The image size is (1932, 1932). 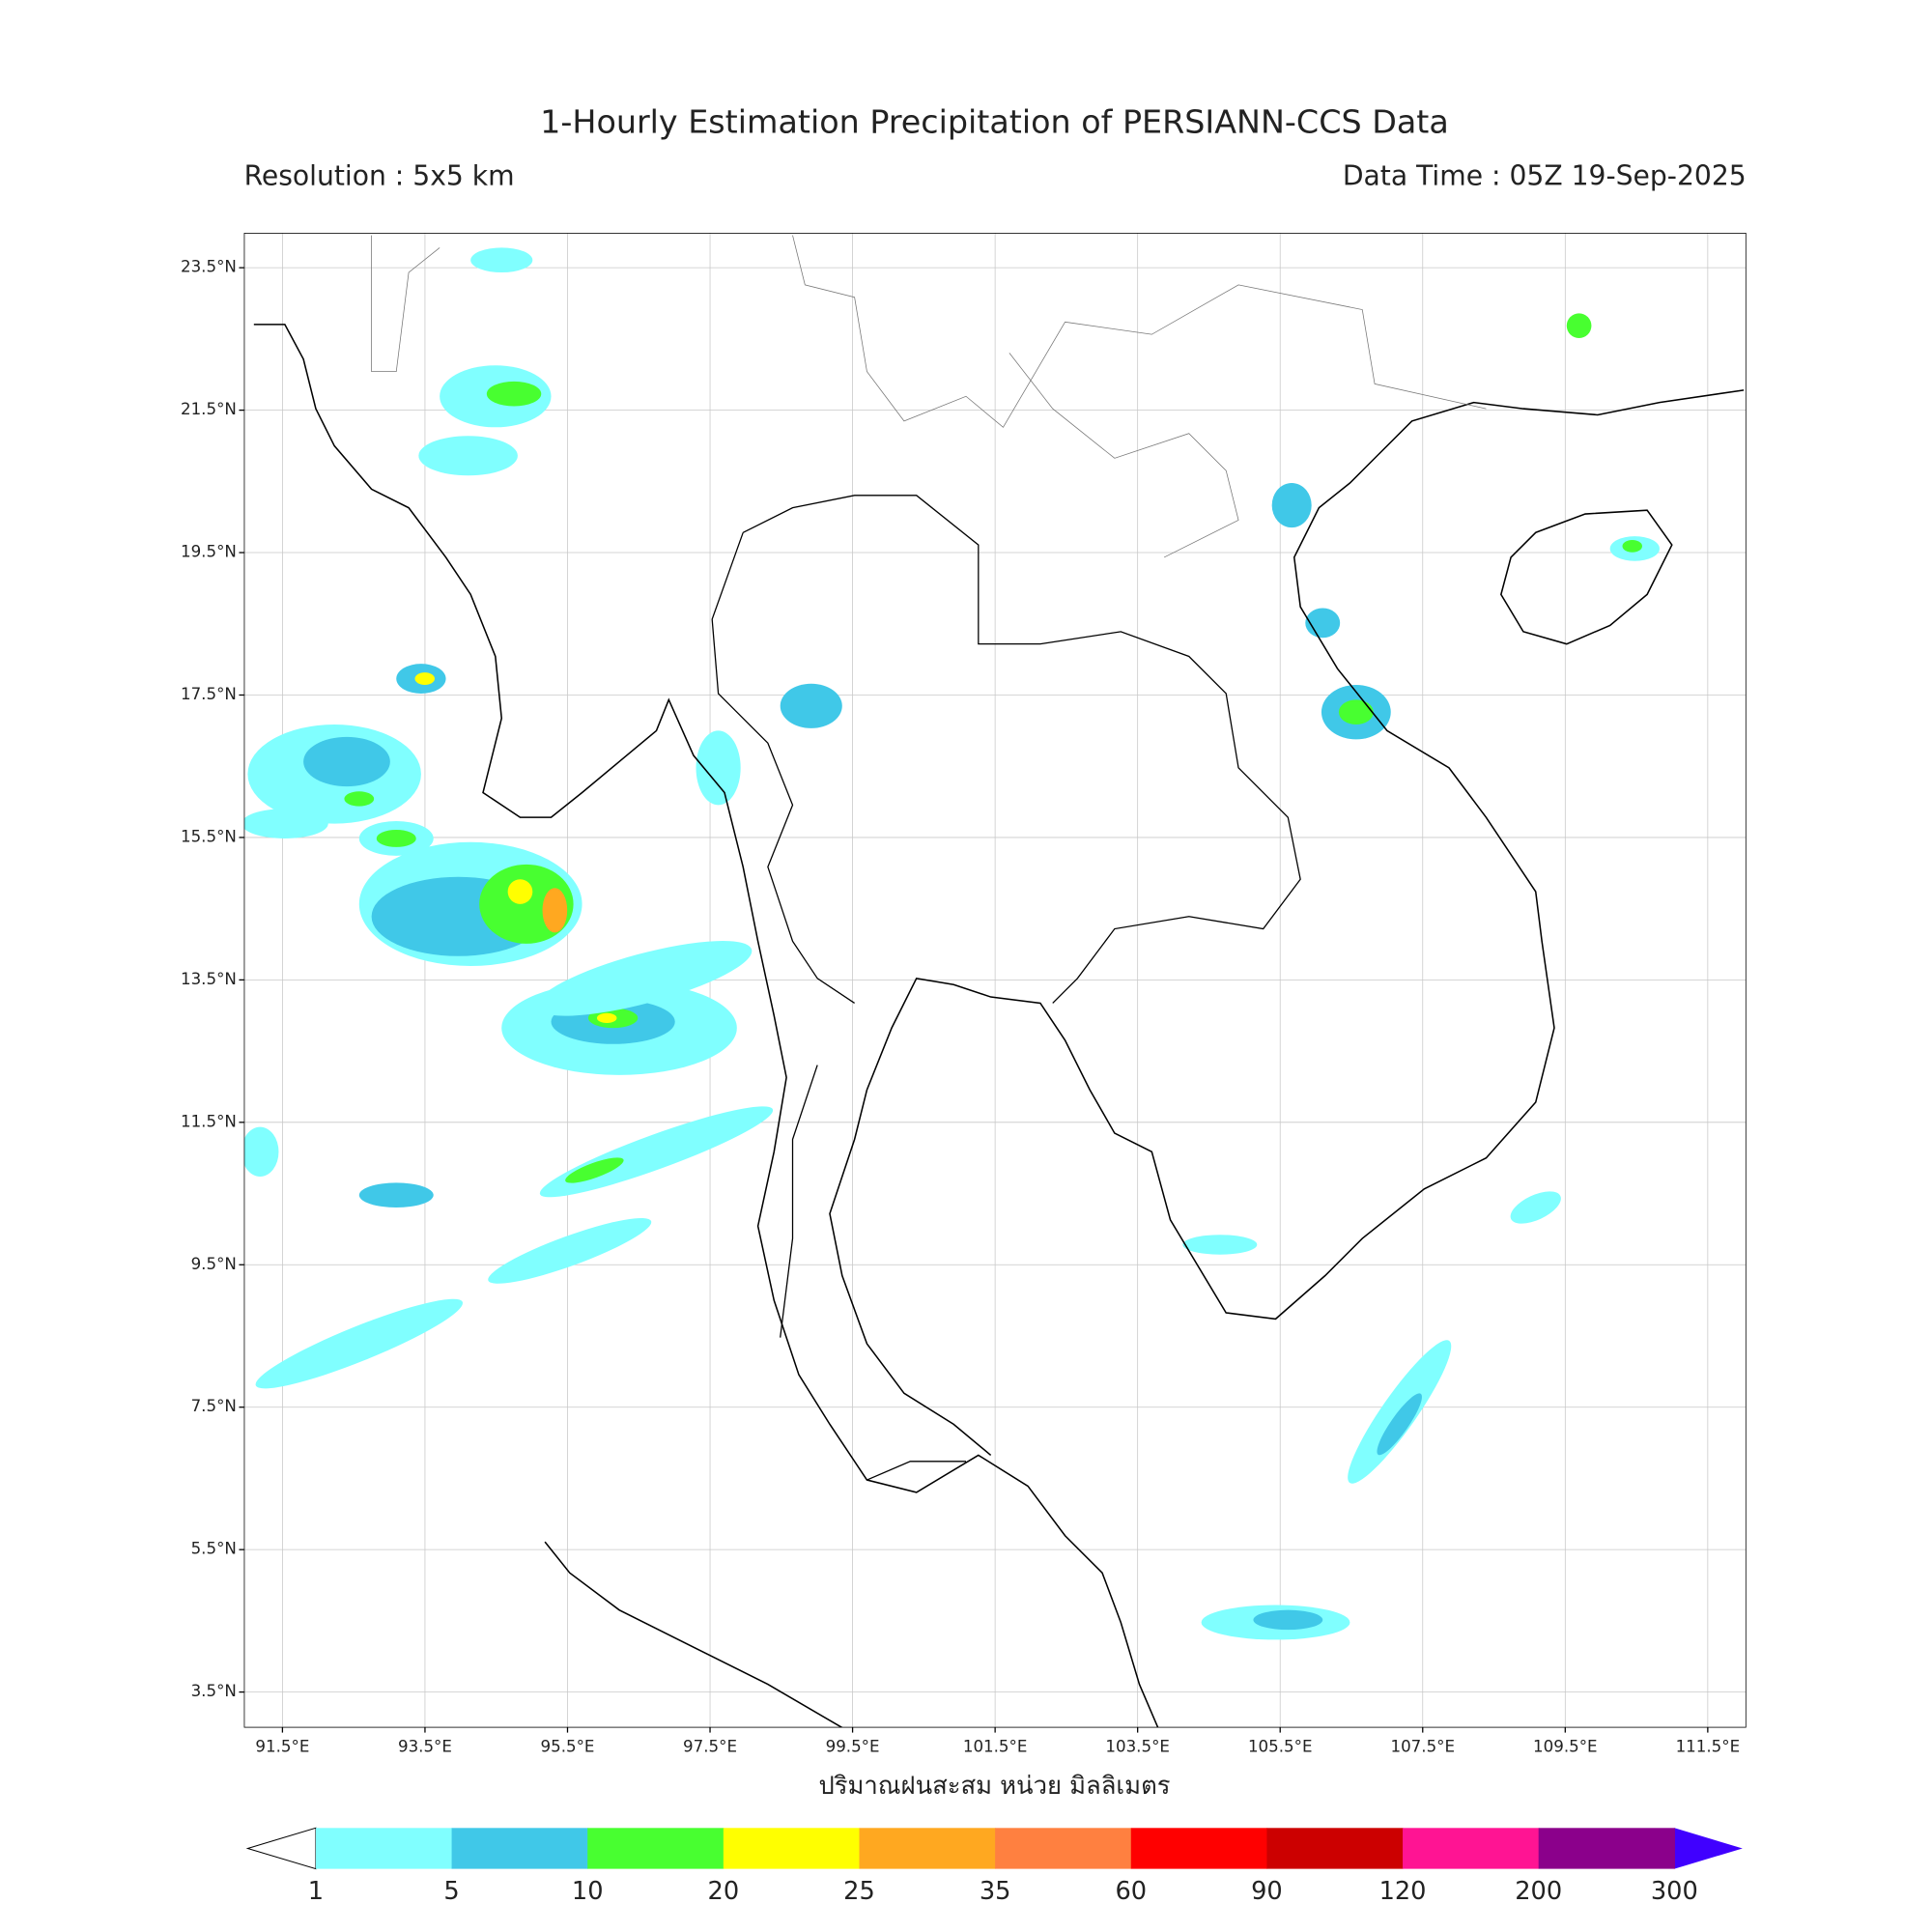 I want to click on colorbar-tick-label: 10, so click(x=588, y=1891).